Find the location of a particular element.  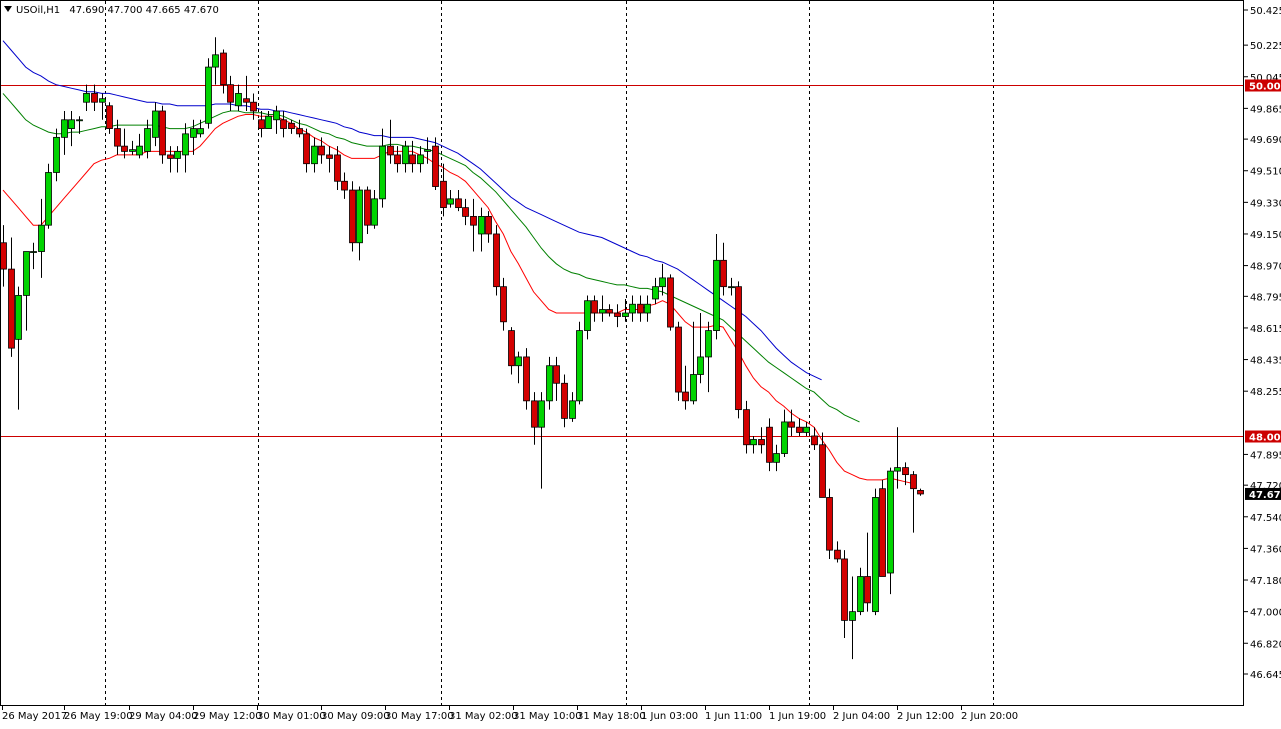

price-tick-label: 49.330 is located at coordinates (1265, 203).